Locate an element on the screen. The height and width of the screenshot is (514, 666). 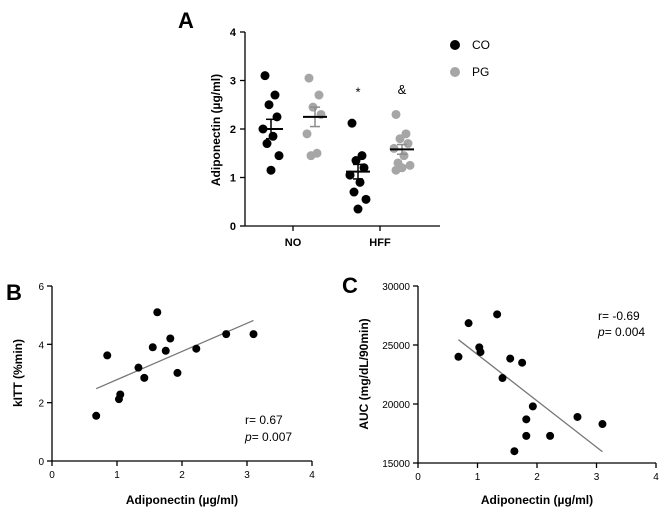
panel-c-x-tick-label: 2 is located at coordinates (537, 477).